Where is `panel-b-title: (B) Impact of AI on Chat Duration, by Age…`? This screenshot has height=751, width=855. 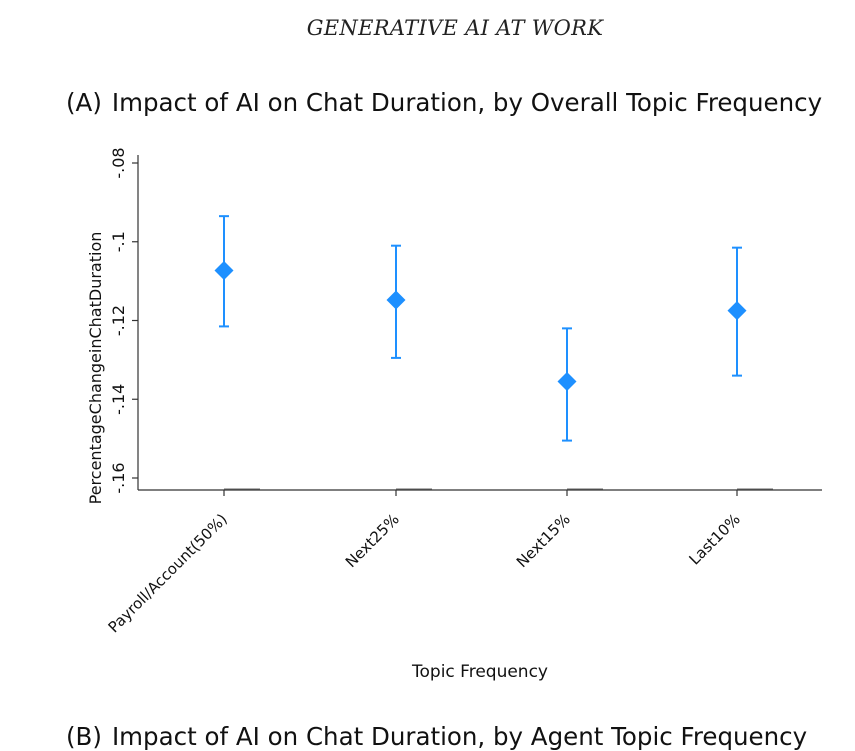
panel-b-title: (B) Impact of AI on Chat Duration, by Age… is located at coordinates (436, 736).